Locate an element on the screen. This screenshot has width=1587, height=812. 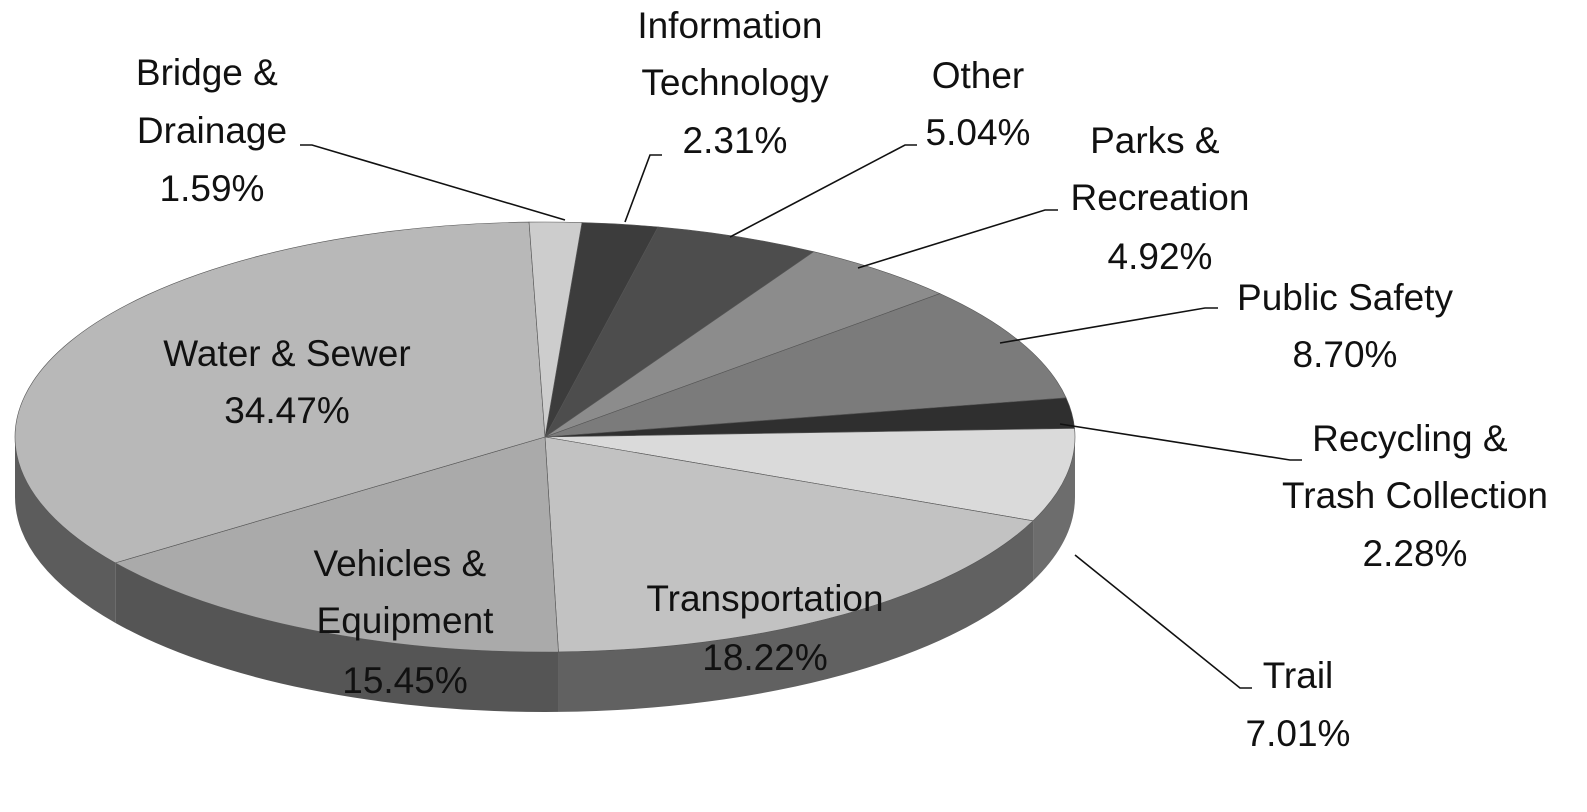
value-label: 2.31% is located at coordinates (735, 140).